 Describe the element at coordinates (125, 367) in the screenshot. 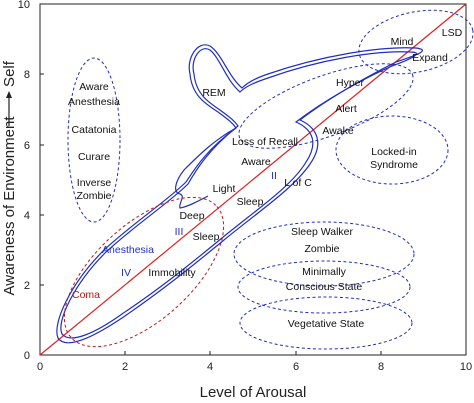

I see `x-tick-label: 2` at that location.